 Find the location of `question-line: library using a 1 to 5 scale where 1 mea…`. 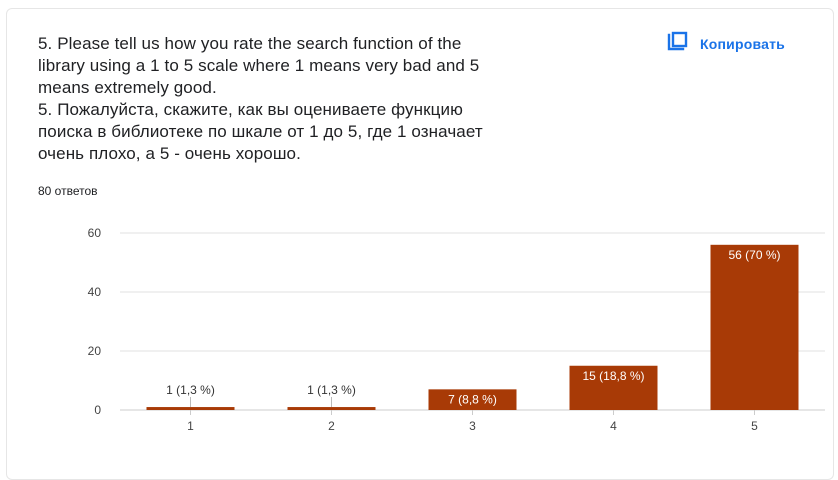

question-line: library using a 1 to 5 scale where 1 mea… is located at coordinates (259, 65).